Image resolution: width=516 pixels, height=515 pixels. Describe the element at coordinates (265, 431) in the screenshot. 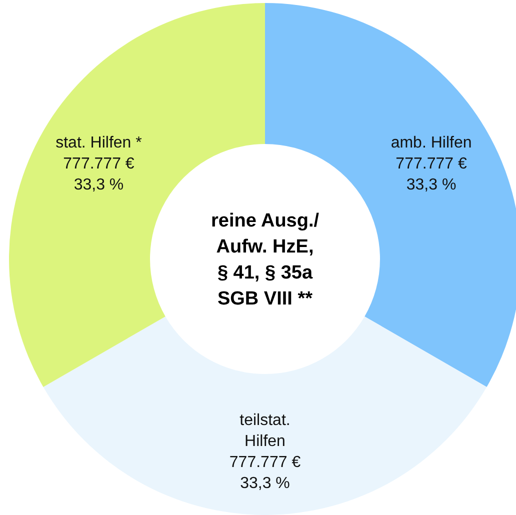

I see `slice-label: teilstat. Hilfen` at that location.